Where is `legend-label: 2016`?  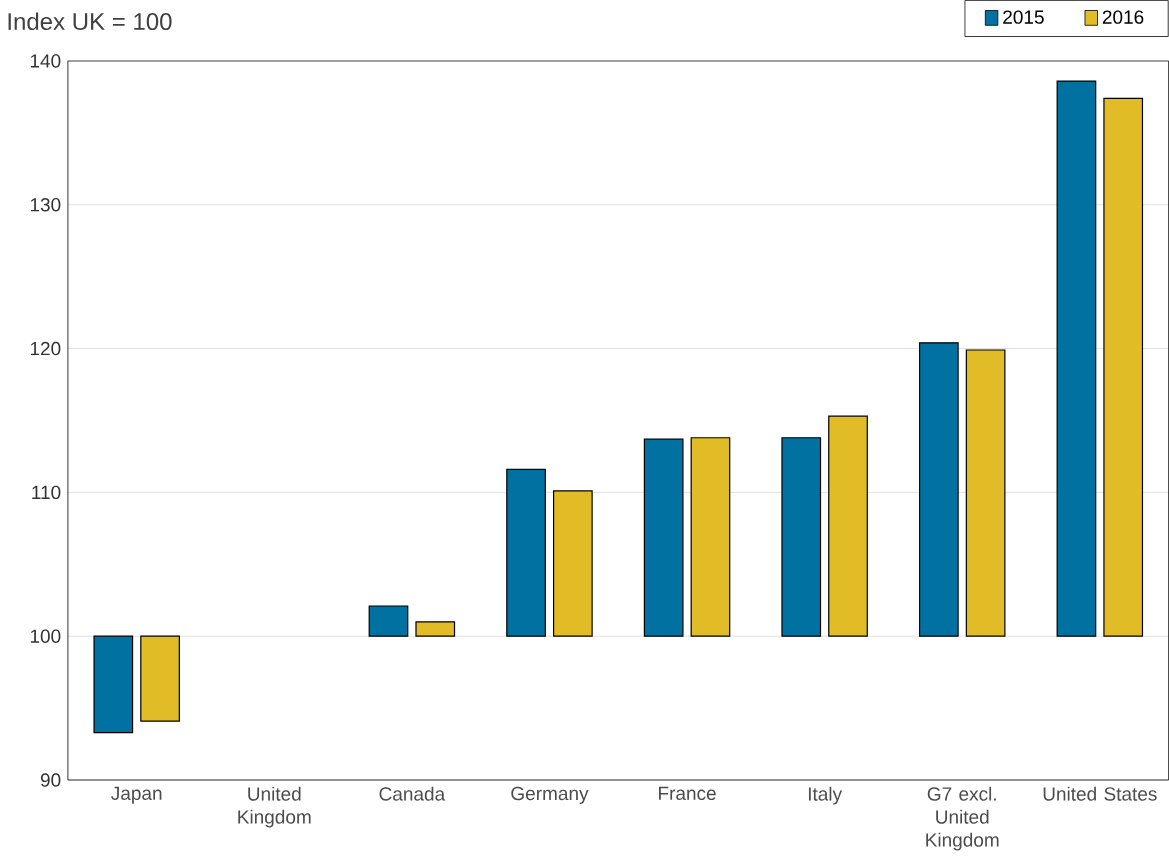
legend-label: 2016 is located at coordinates (1123, 17).